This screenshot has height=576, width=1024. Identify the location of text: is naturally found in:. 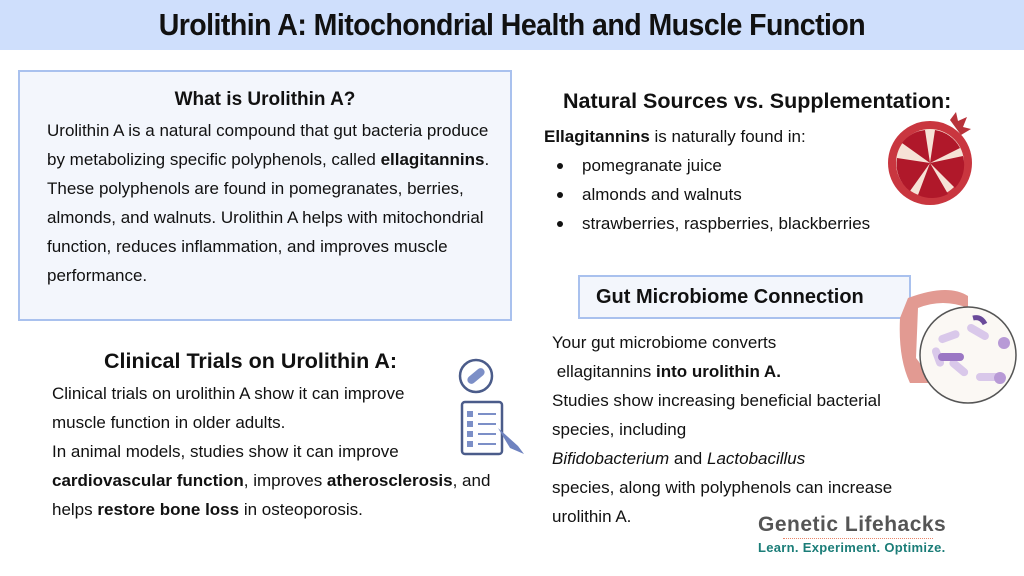
(727, 136).